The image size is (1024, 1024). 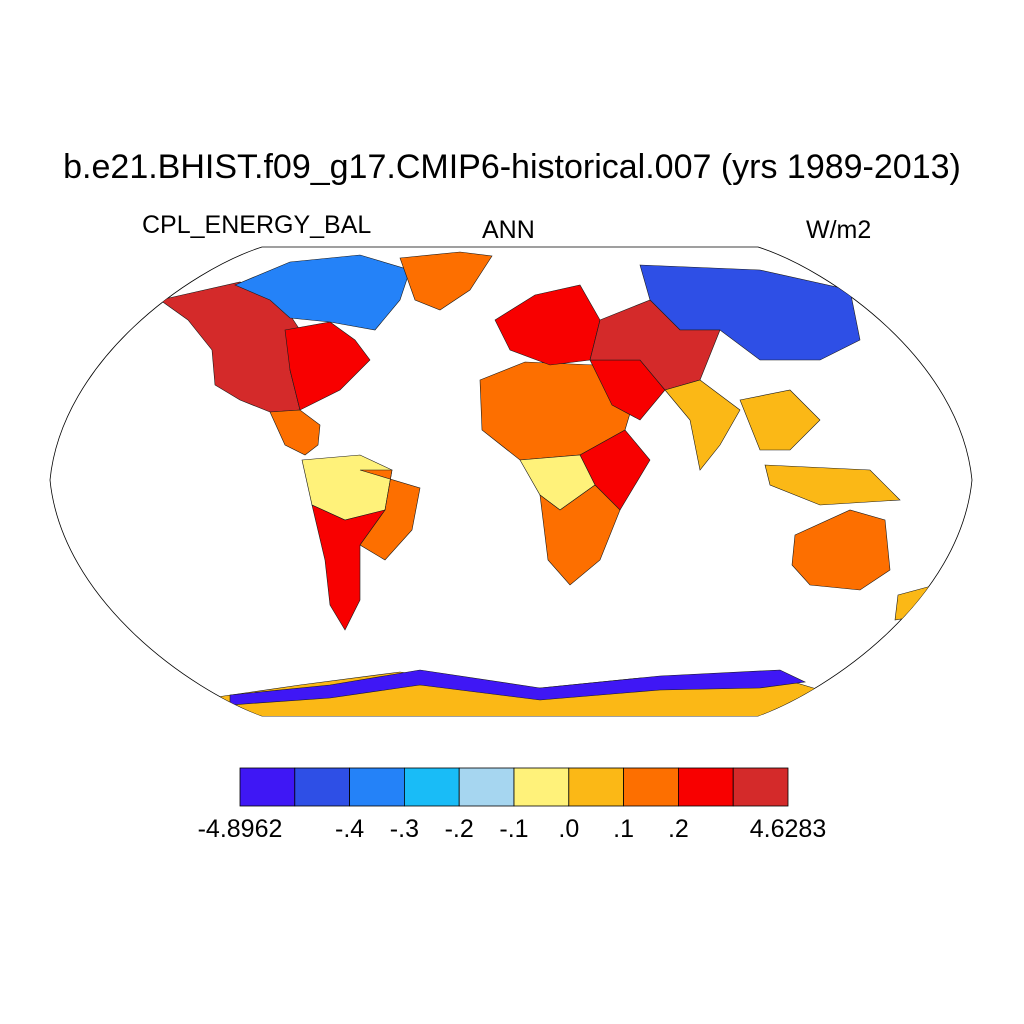 What do you see at coordinates (322, 292) in the screenshot?
I see `region-canada-arctic` at bounding box center [322, 292].